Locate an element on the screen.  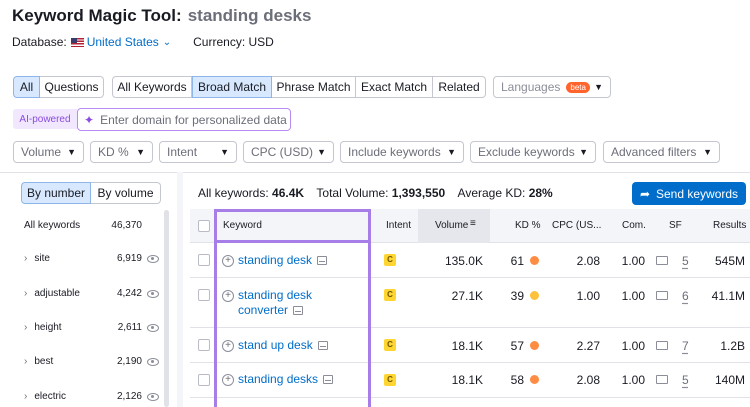
column-volume: Volume is located at coordinates (452, 225).